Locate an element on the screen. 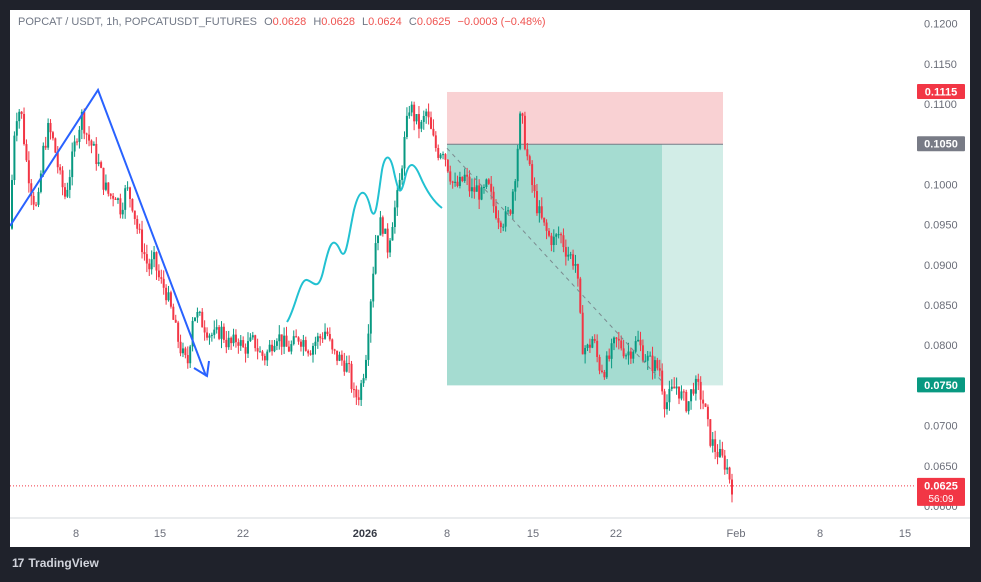  price-tag-label: 0.0625 is located at coordinates (941, 486).